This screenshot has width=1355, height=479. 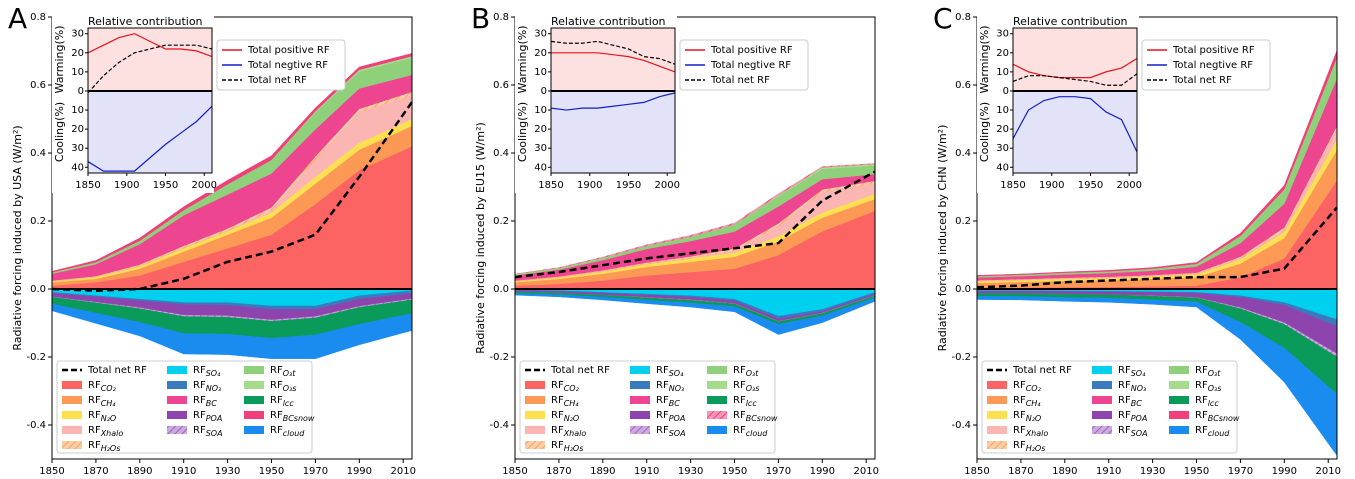 I want to click on legend-subscript: Xhalo, so click(x=575, y=433).